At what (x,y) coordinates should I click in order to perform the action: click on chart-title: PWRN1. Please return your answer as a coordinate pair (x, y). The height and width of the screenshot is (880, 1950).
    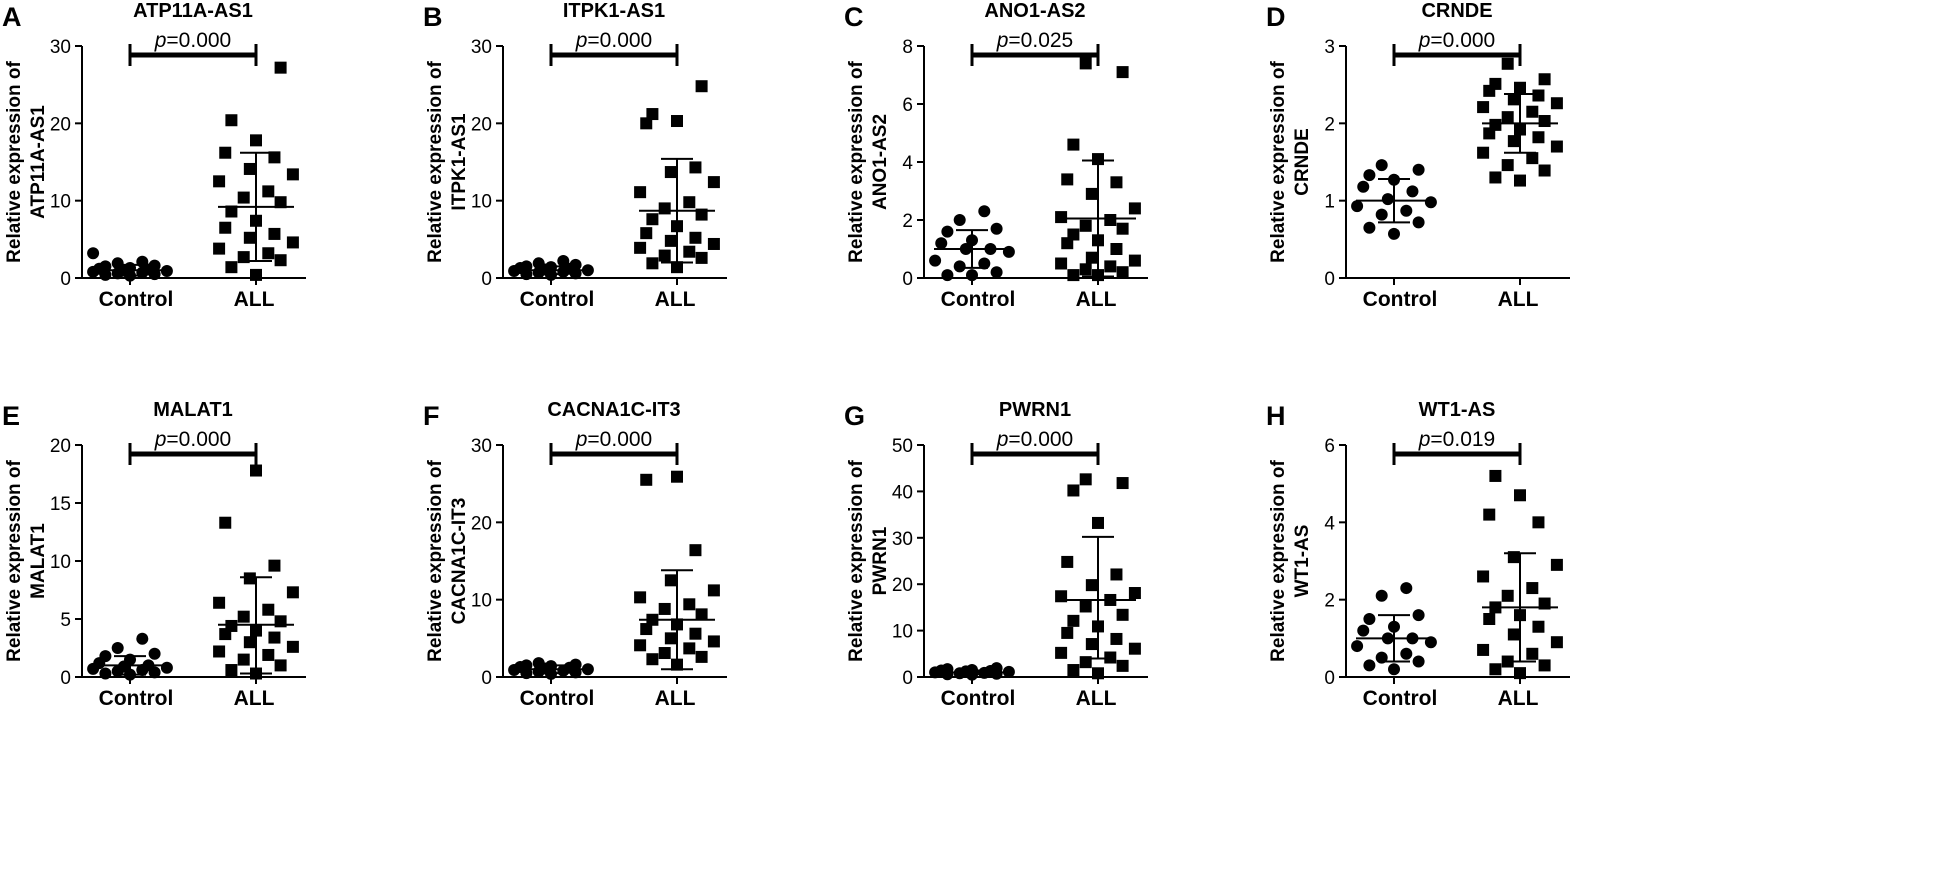
    Looking at the image, I should click on (1035, 410).